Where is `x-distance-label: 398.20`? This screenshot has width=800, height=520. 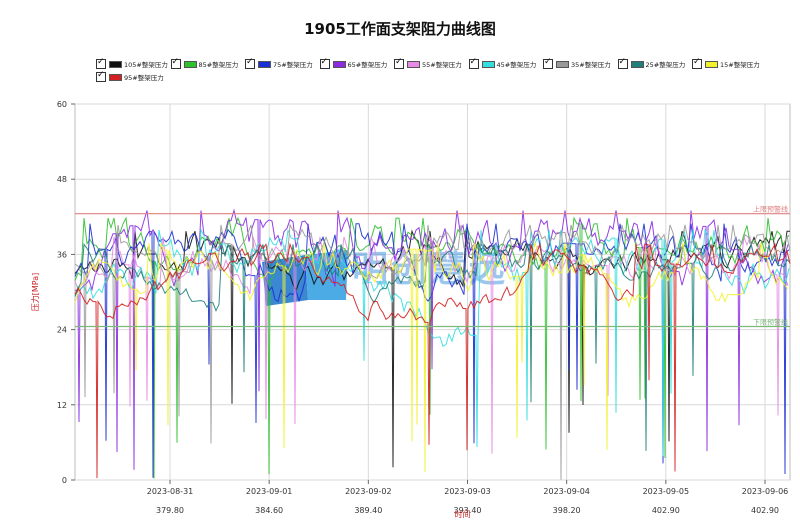 x-distance-label: 398.20 is located at coordinates (567, 510).